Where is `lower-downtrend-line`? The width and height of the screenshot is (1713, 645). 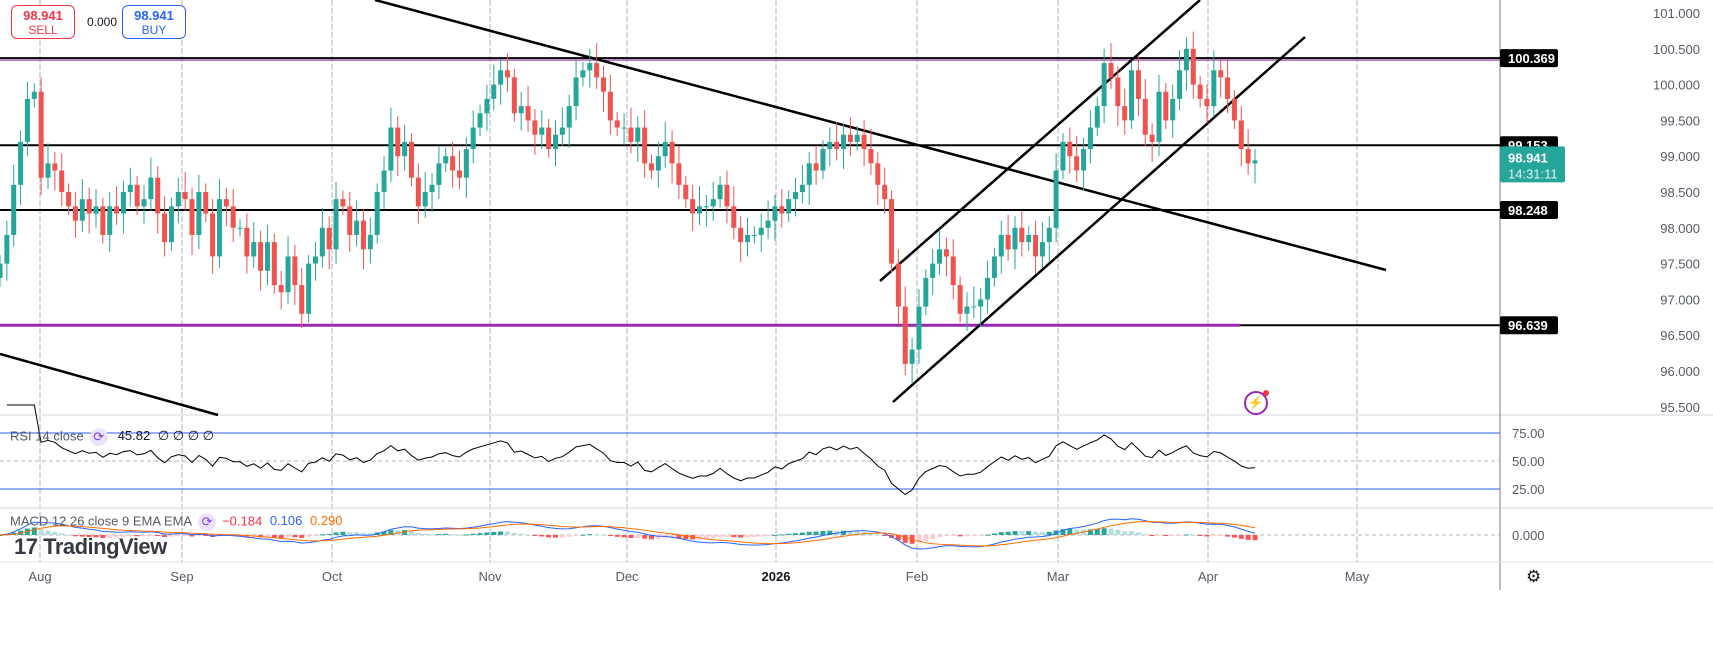
lower-downtrend-line is located at coordinates (109, 384).